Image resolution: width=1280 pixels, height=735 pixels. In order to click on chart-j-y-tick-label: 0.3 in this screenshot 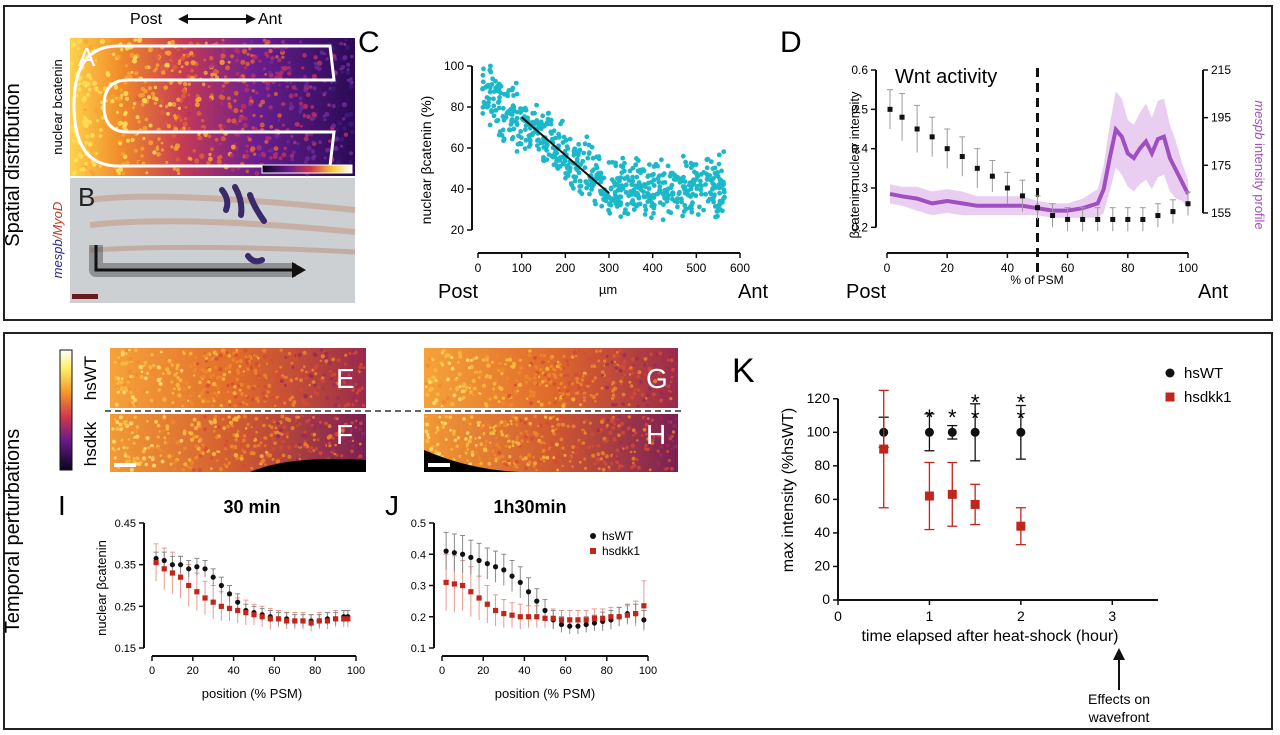, I will do `click(418, 587)`.